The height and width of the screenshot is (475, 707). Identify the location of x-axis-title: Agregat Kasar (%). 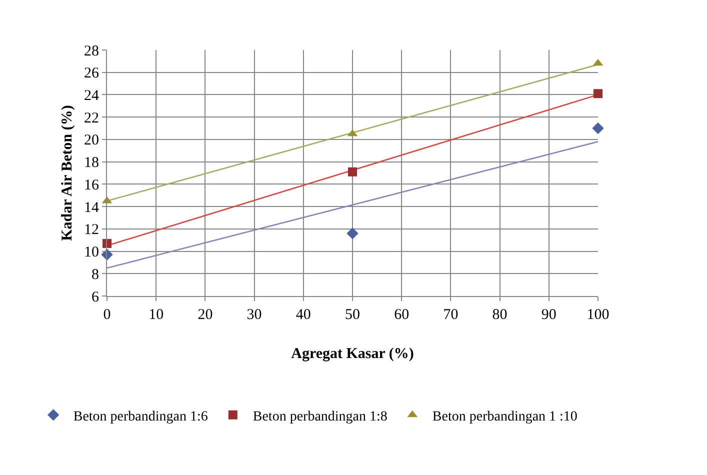
(352, 354).